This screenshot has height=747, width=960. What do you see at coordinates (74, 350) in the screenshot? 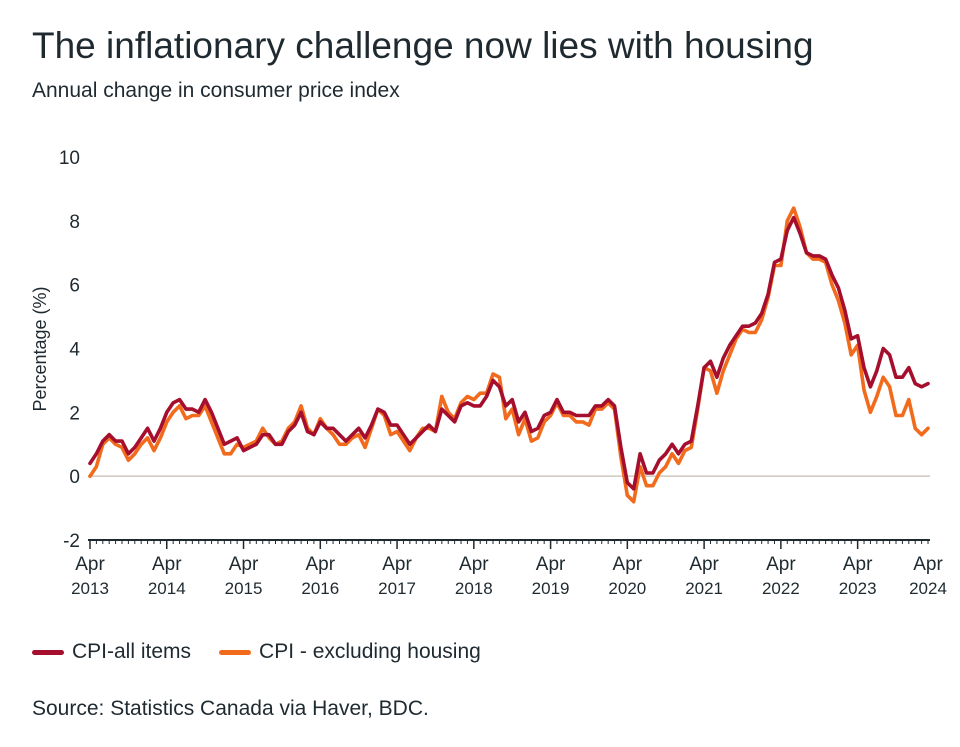
I see `y-tick-label: 4` at bounding box center [74, 350].